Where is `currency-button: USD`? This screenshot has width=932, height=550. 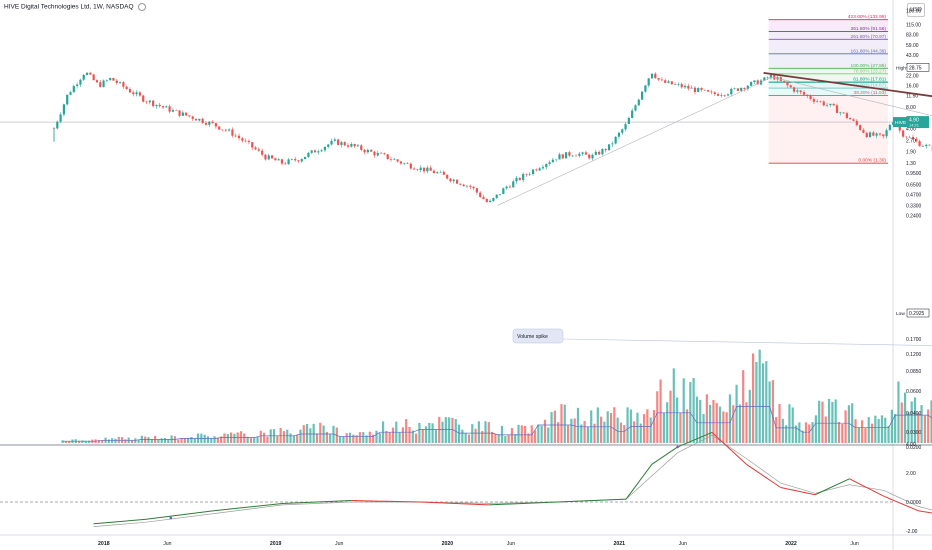 currency-button: USD is located at coordinates (916, 10).